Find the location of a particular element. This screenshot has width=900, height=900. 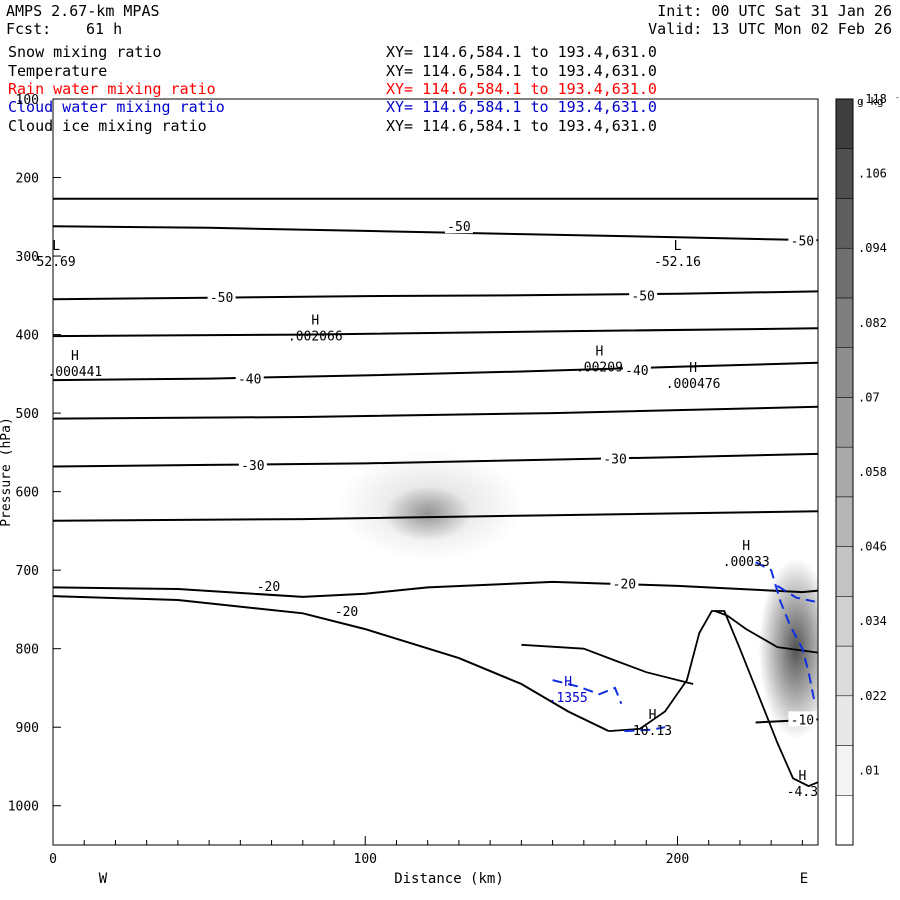

extremum-value-7: .1355 is located at coordinates (568, 698).